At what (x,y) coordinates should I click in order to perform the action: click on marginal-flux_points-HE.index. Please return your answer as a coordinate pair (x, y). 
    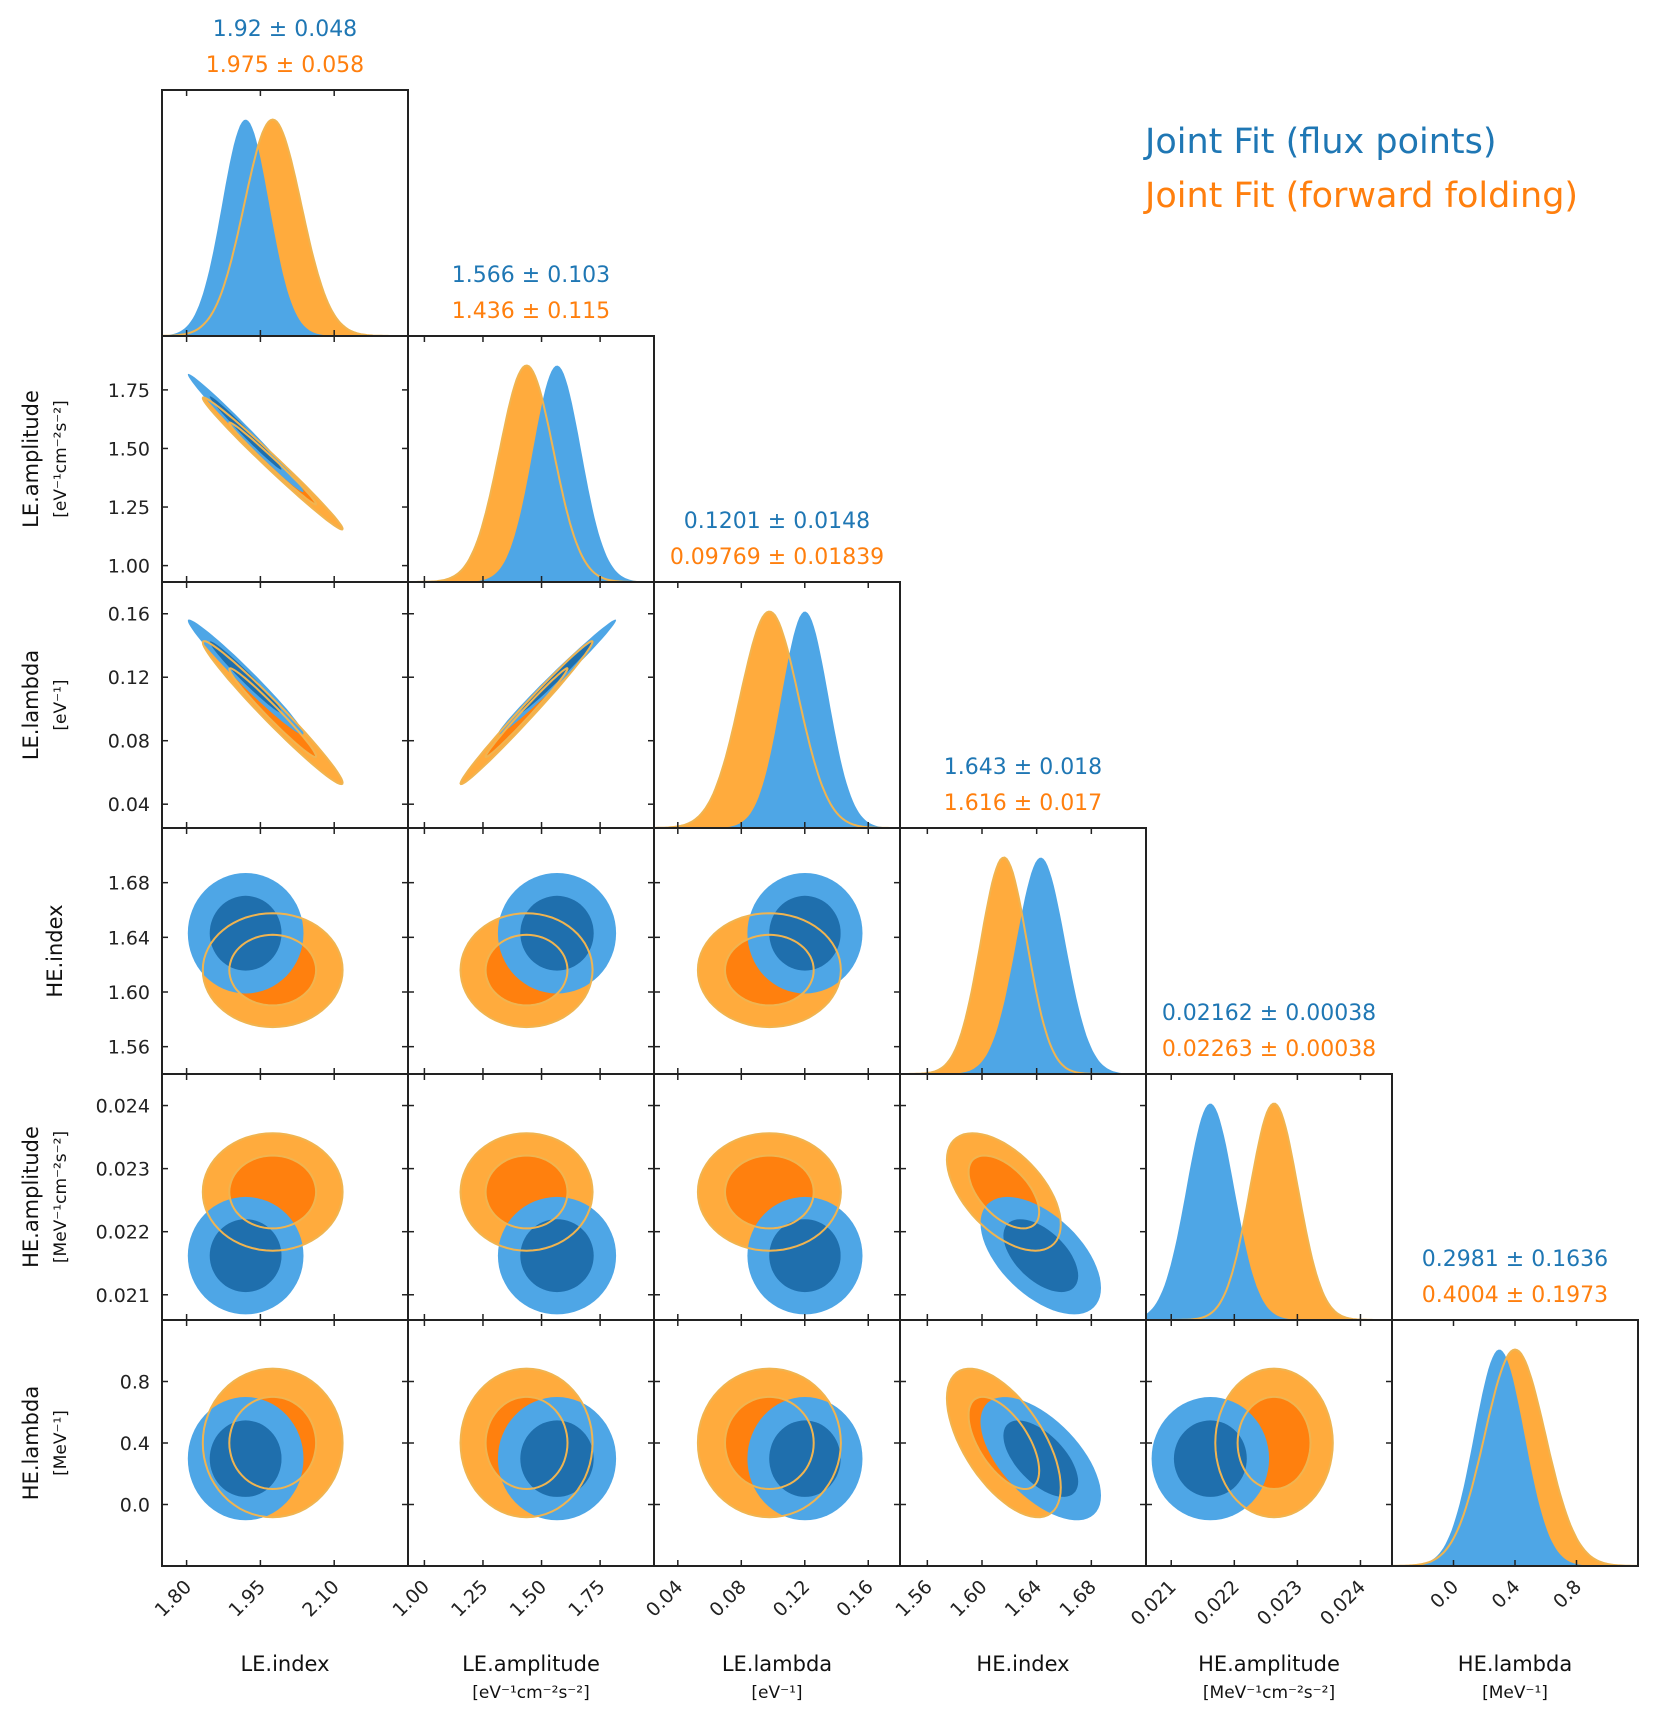
    Looking at the image, I should click on (1023, 965).